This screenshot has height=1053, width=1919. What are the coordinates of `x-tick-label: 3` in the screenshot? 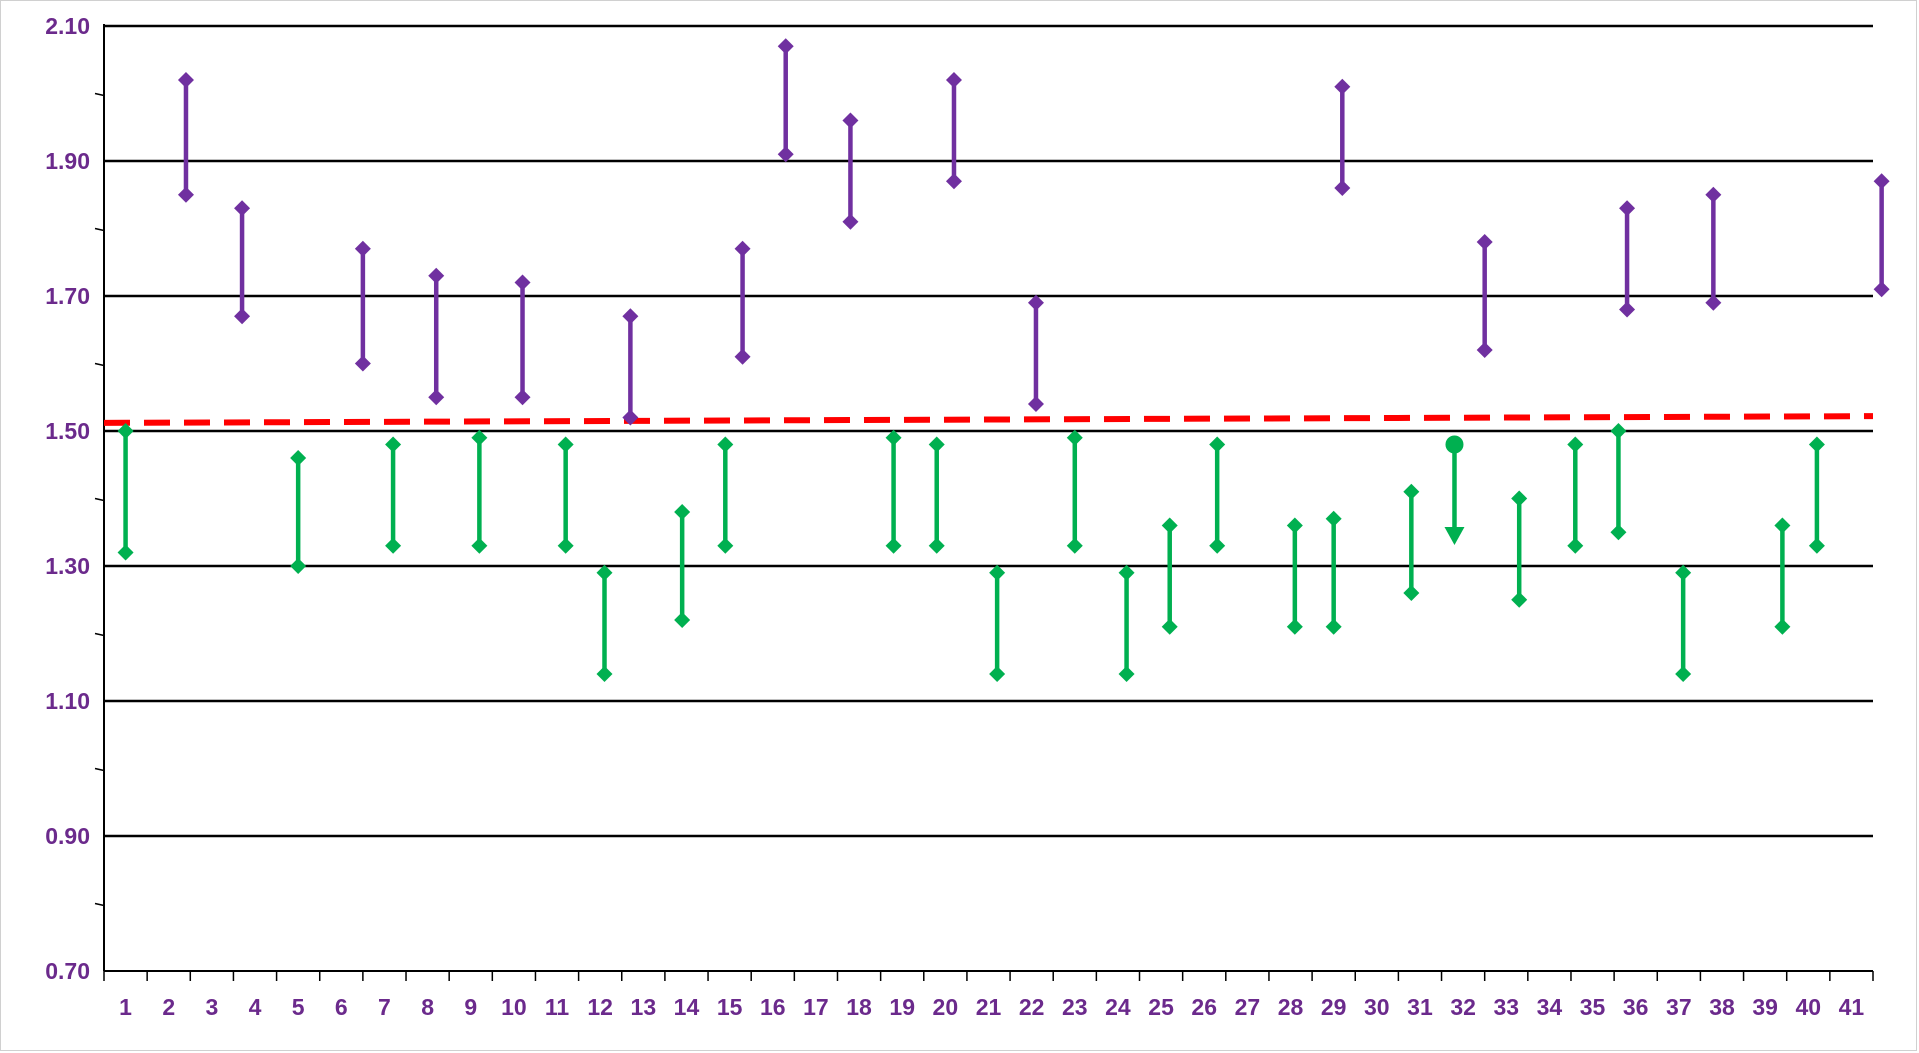 It's located at (211, 1007).